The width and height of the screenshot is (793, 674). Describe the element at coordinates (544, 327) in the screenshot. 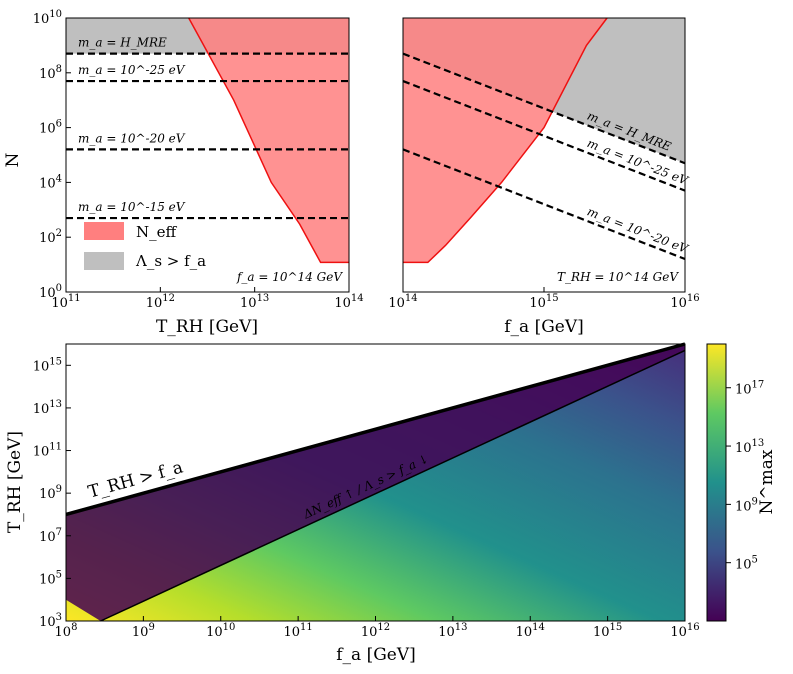

I see `xlabel-top-right: f_a [GeV]` at that location.